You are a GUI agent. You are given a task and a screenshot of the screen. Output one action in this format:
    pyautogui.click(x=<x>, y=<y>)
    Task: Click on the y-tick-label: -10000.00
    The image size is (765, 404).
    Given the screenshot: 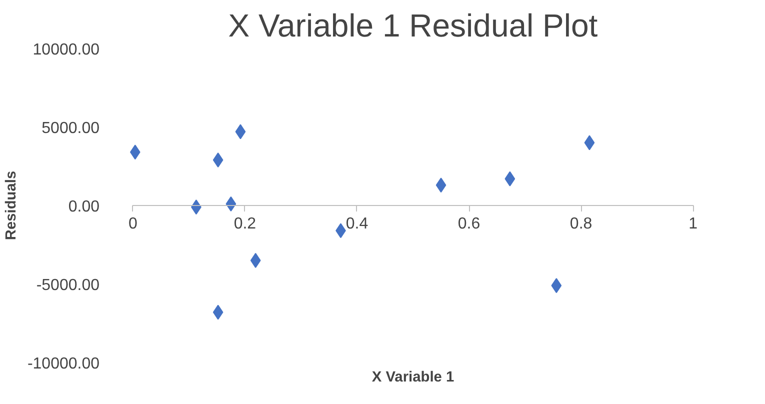 What is the action you would take?
    pyautogui.click(x=63, y=364)
    